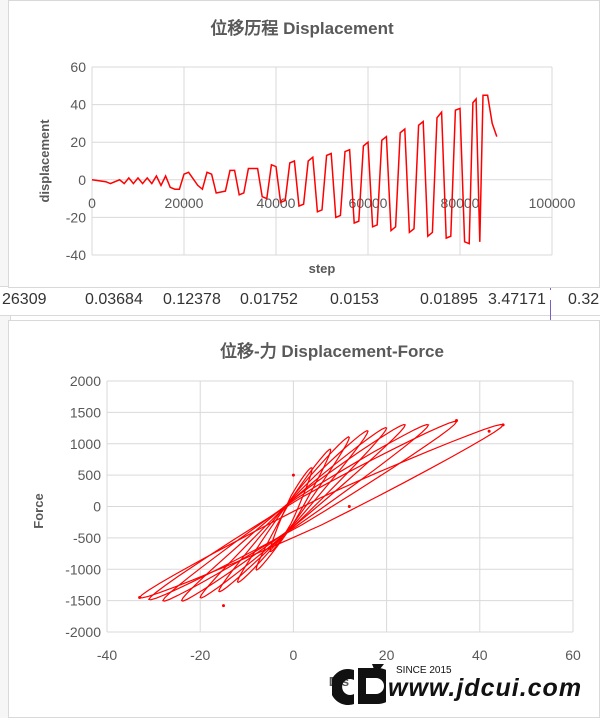 This screenshot has width=600, height=722. Describe the element at coordinates (359, 684) in the screenshot. I see `jdcui-logo-icon` at that location.